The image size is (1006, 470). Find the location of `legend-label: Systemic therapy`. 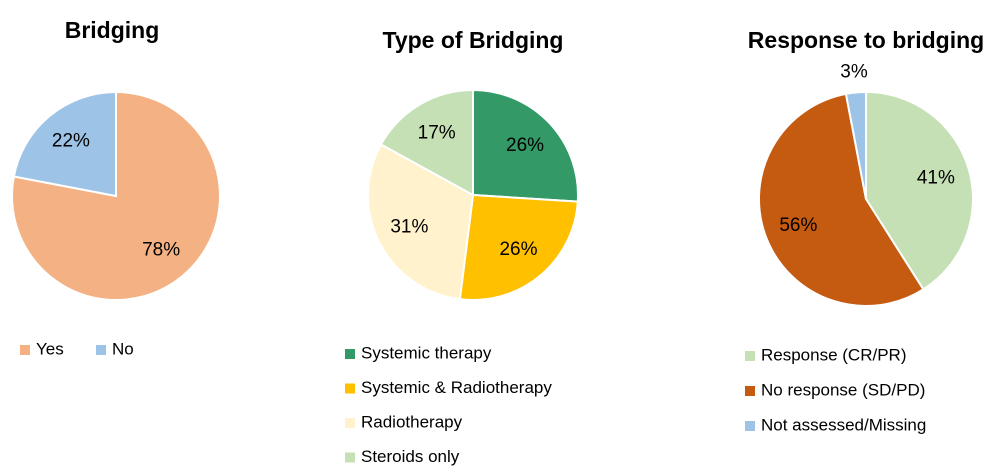

legend-label: Systemic therapy is located at coordinates (426, 352).